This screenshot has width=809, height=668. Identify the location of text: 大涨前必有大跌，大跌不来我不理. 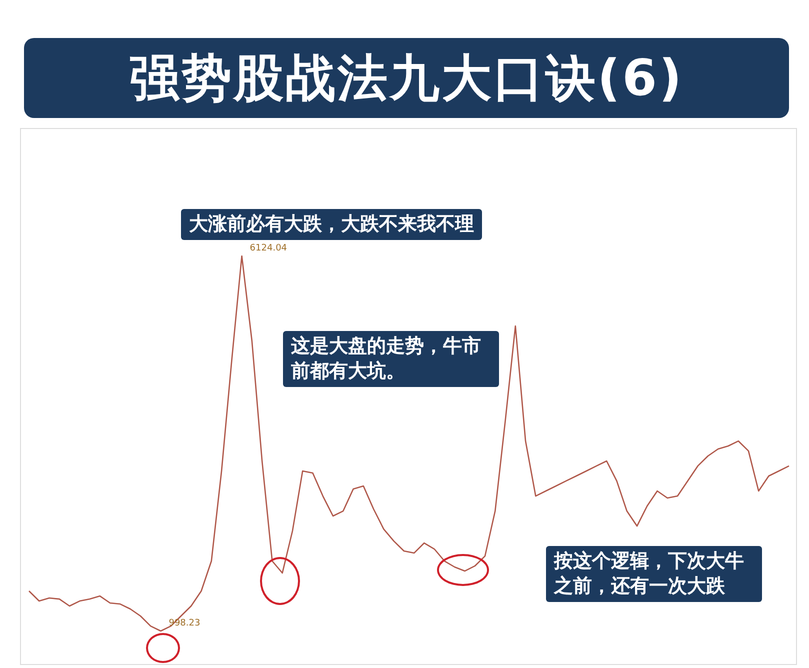
(331, 224).